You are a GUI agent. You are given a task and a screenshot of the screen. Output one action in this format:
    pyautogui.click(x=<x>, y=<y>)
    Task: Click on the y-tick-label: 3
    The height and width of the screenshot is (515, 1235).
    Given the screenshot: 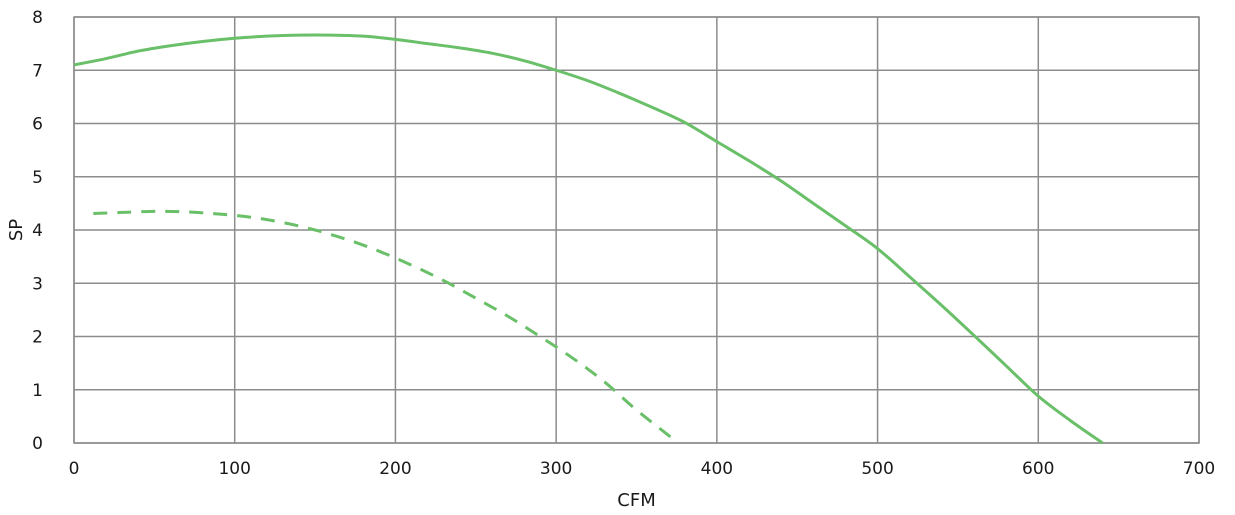 What is the action you would take?
    pyautogui.click(x=37, y=284)
    